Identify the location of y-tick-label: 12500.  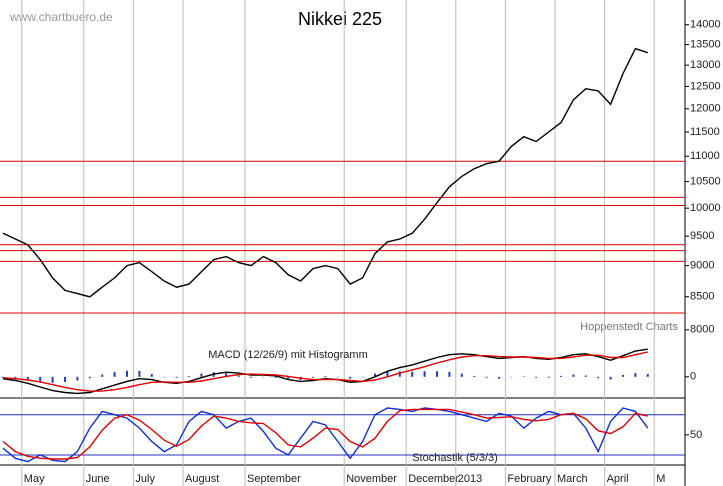
(705, 86).